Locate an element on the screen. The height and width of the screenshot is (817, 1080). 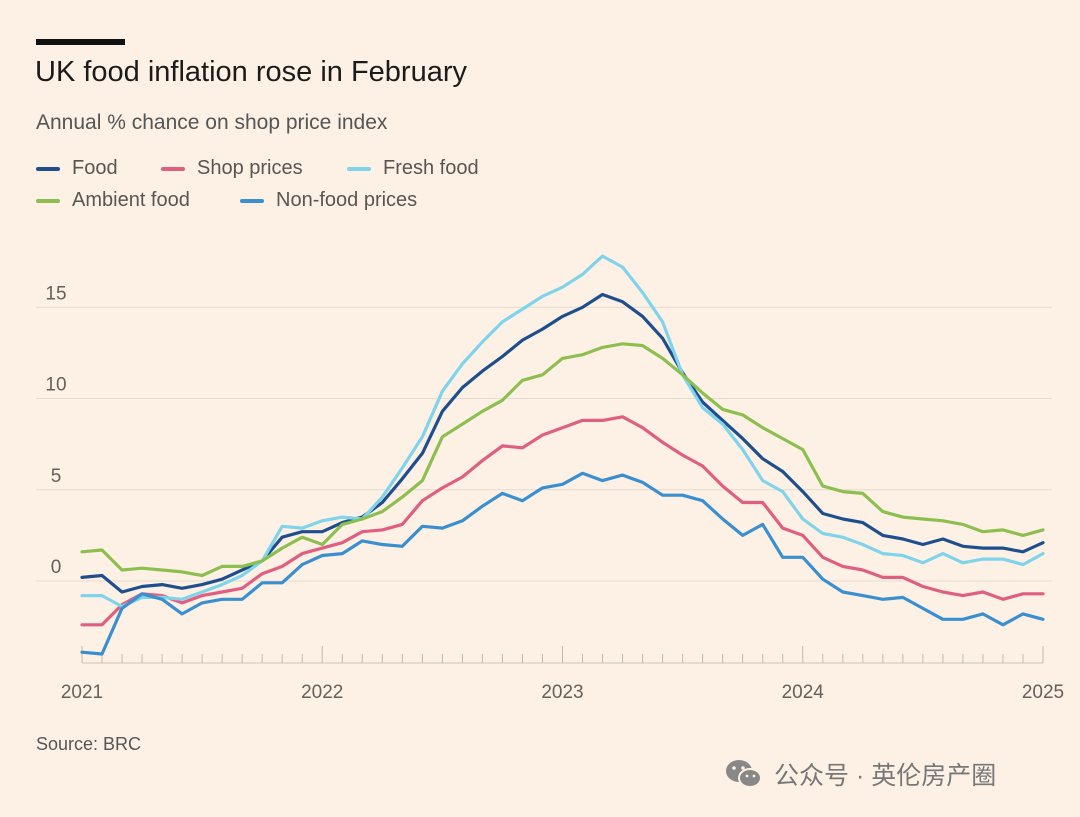
legend-label-food: Food is located at coordinates (95, 168).